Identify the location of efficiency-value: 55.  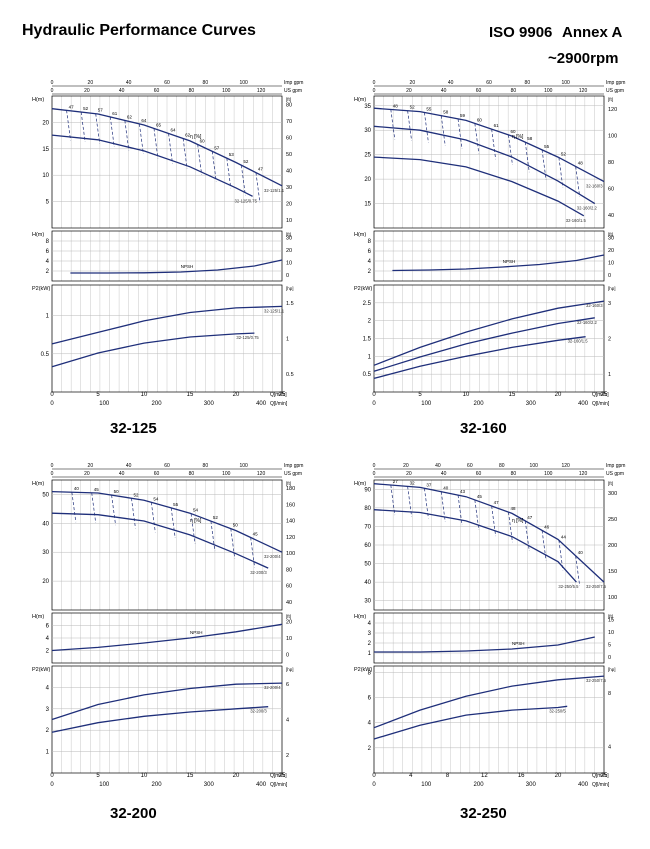
(547, 146).